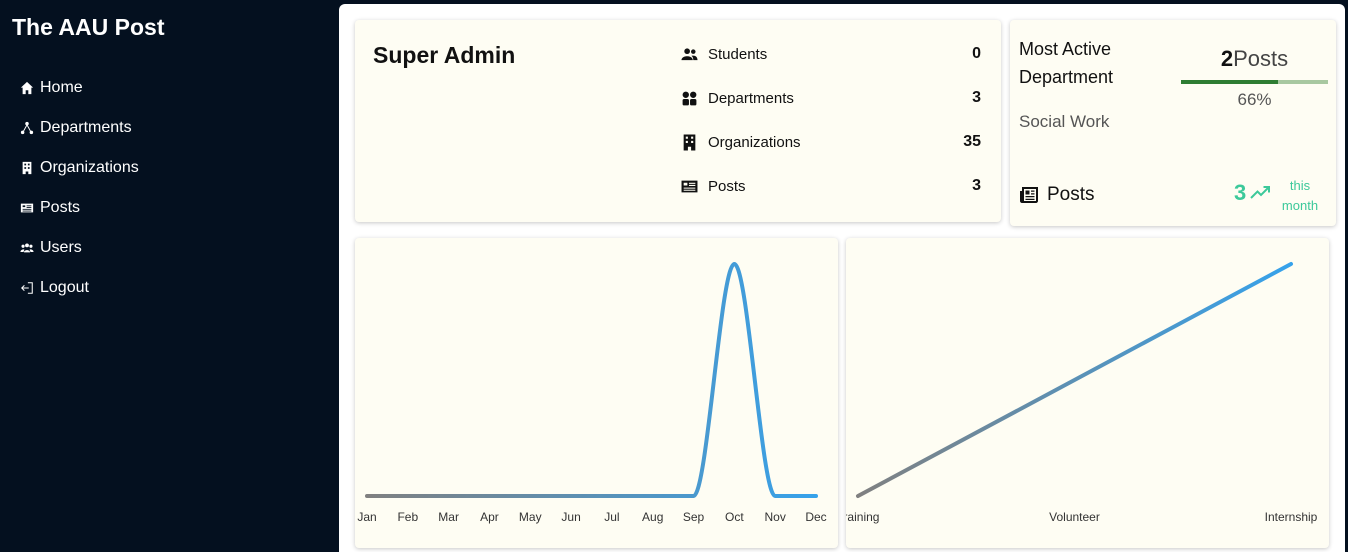 The height and width of the screenshot is (552, 1348). What do you see at coordinates (61, 87) in the screenshot?
I see `sidebar-item-label: Home` at bounding box center [61, 87].